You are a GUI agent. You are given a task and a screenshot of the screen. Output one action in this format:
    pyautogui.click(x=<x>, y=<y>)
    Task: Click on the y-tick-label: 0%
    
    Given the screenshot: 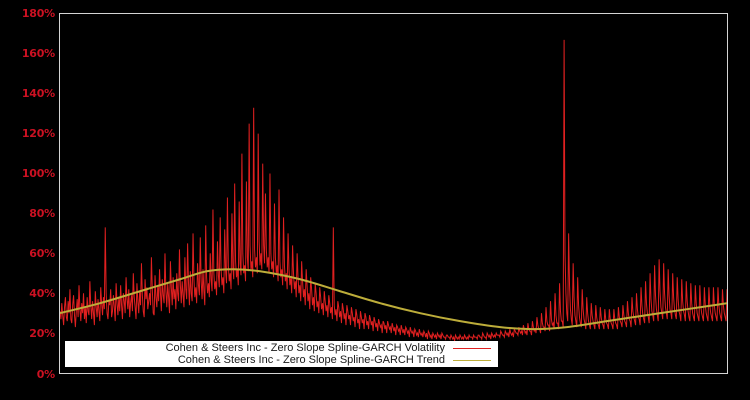 What is the action you would take?
    pyautogui.click(x=45, y=374)
    